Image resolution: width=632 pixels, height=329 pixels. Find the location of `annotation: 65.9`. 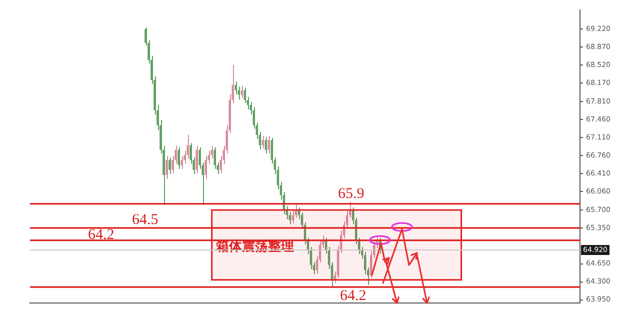

annotation: 65.9 is located at coordinates (351, 194).